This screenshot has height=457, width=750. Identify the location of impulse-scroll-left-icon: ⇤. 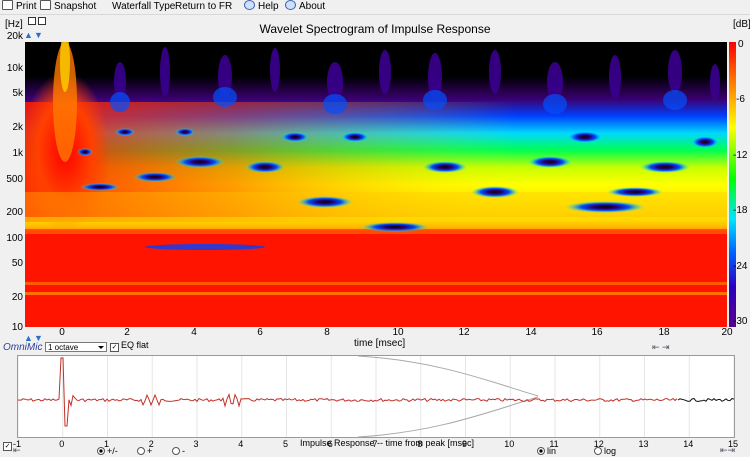
(17, 450).